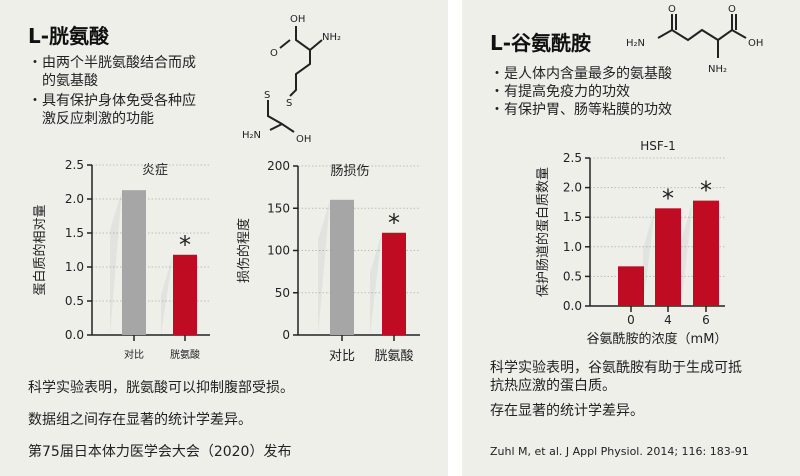 The height and width of the screenshot is (476, 800). Describe the element at coordinates (291, 79) in the screenshot. I see `cystine-molecule: OH O NH₂ S S H₂N OH` at that location.